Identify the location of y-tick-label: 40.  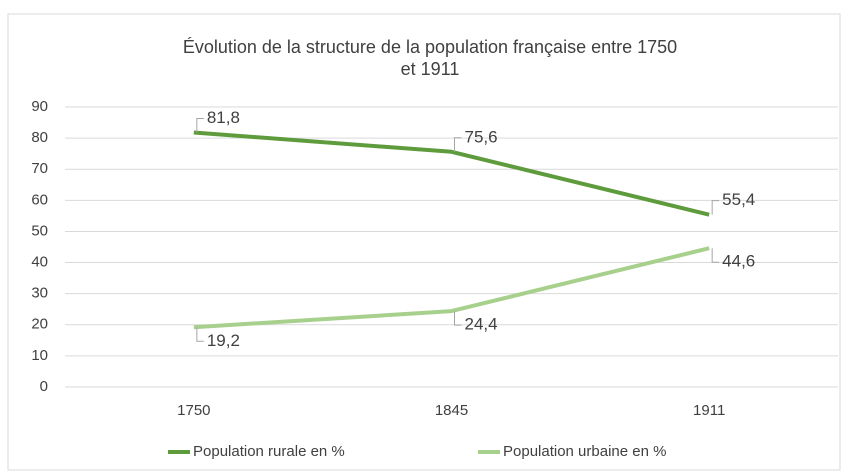
(39, 262).